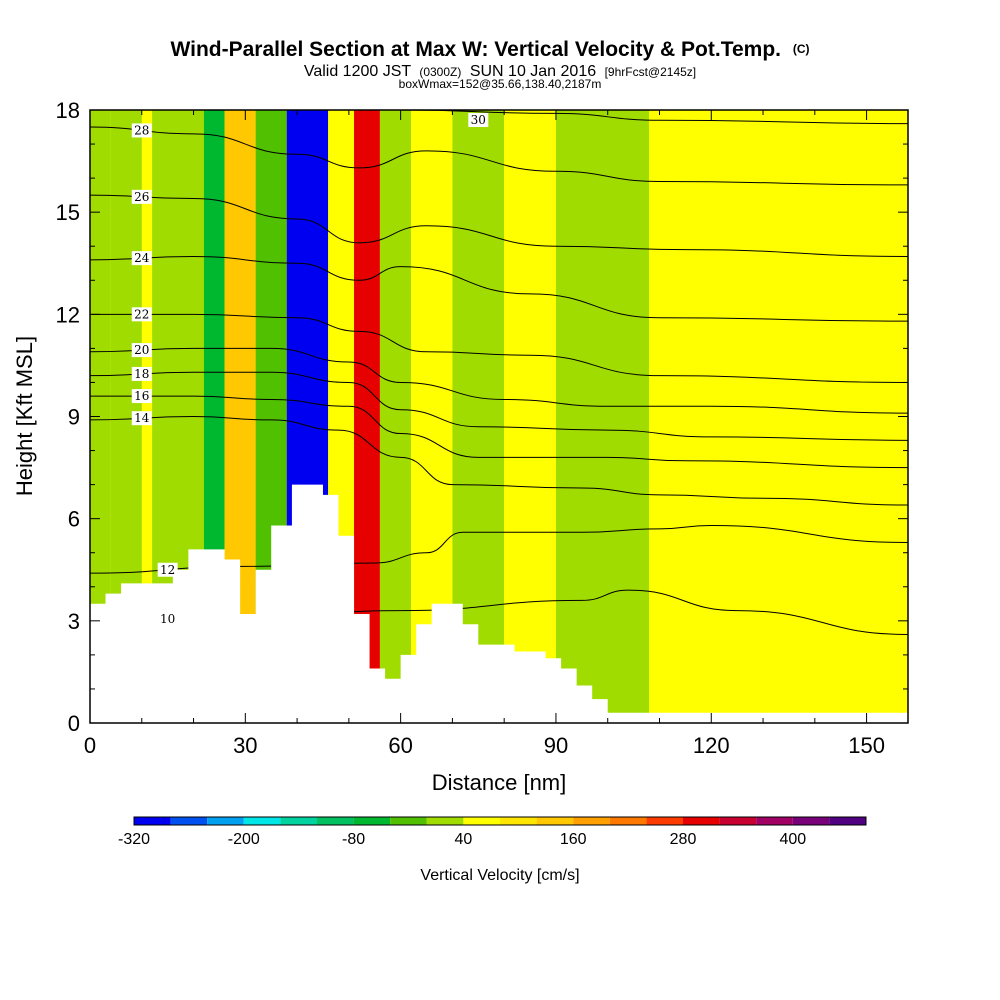 Image resolution: width=1000 pixels, height=1000 pixels. I want to click on y-tick-label: 6, so click(74, 519).